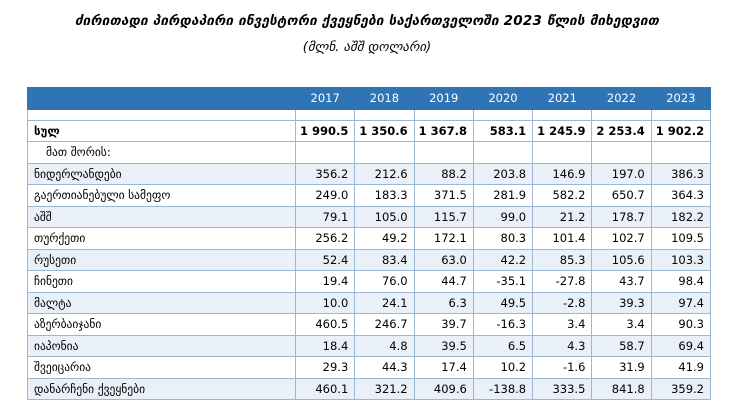 Image resolution: width=734 pixels, height=417 pixels. Describe the element at coordinates (562, 281) in the screenshot. I see `table-cell: -27.8` at that location.